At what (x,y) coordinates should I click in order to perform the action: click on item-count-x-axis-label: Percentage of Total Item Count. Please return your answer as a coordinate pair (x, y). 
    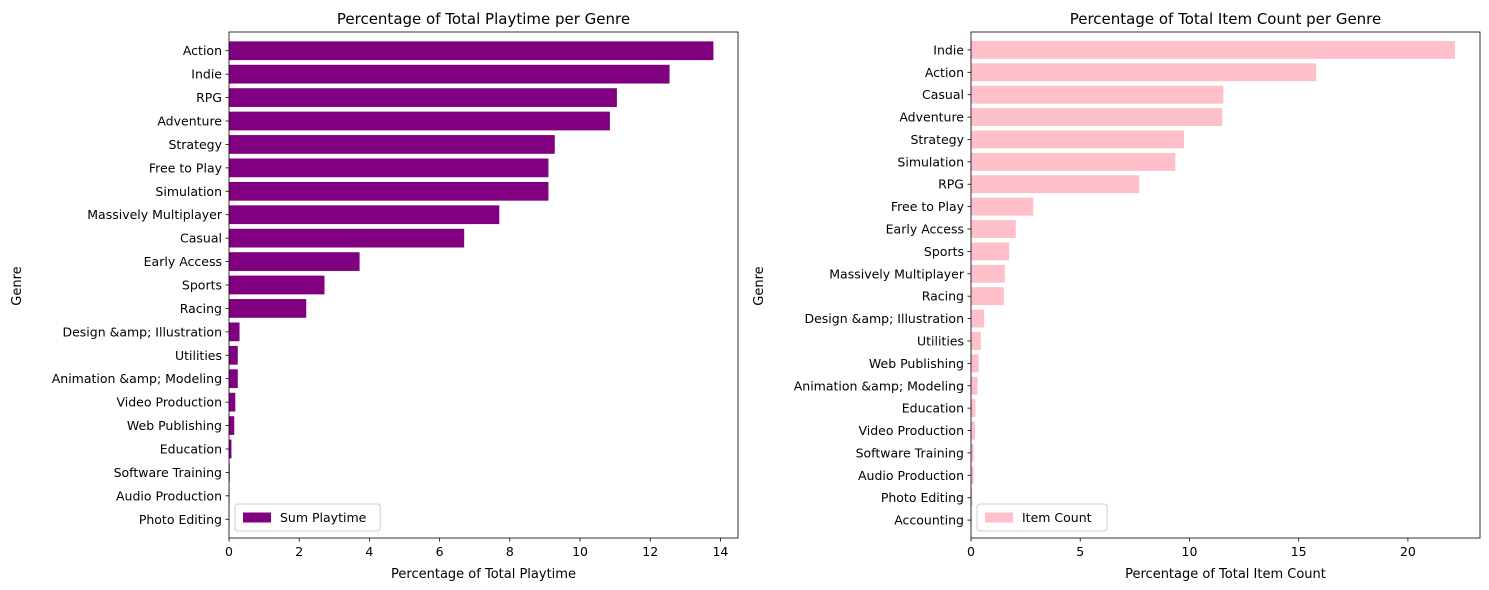
    Looking at the image, I should click on (1225, 574).